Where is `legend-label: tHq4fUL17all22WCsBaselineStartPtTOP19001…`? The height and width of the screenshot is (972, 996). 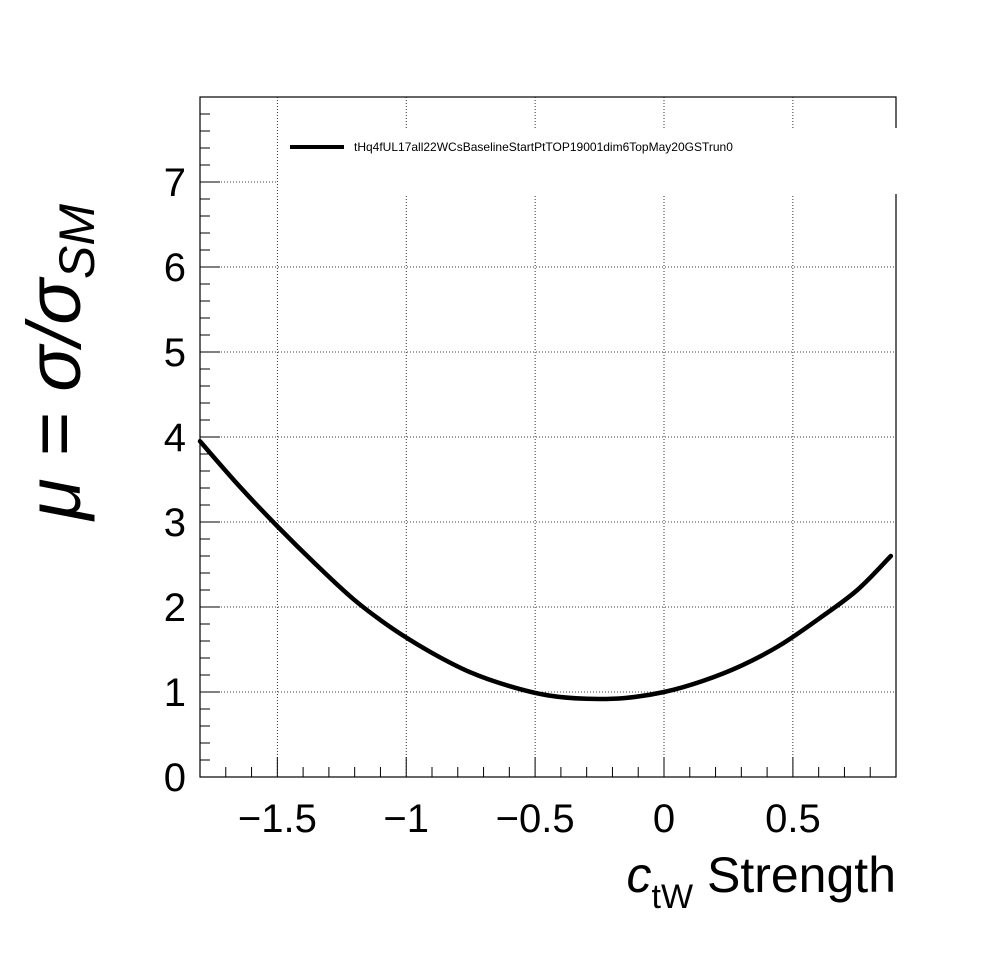
legend-label: tHq4fUL17all22WCsBaselineStartPtTOP19001… is located at coordinates (543, 147).